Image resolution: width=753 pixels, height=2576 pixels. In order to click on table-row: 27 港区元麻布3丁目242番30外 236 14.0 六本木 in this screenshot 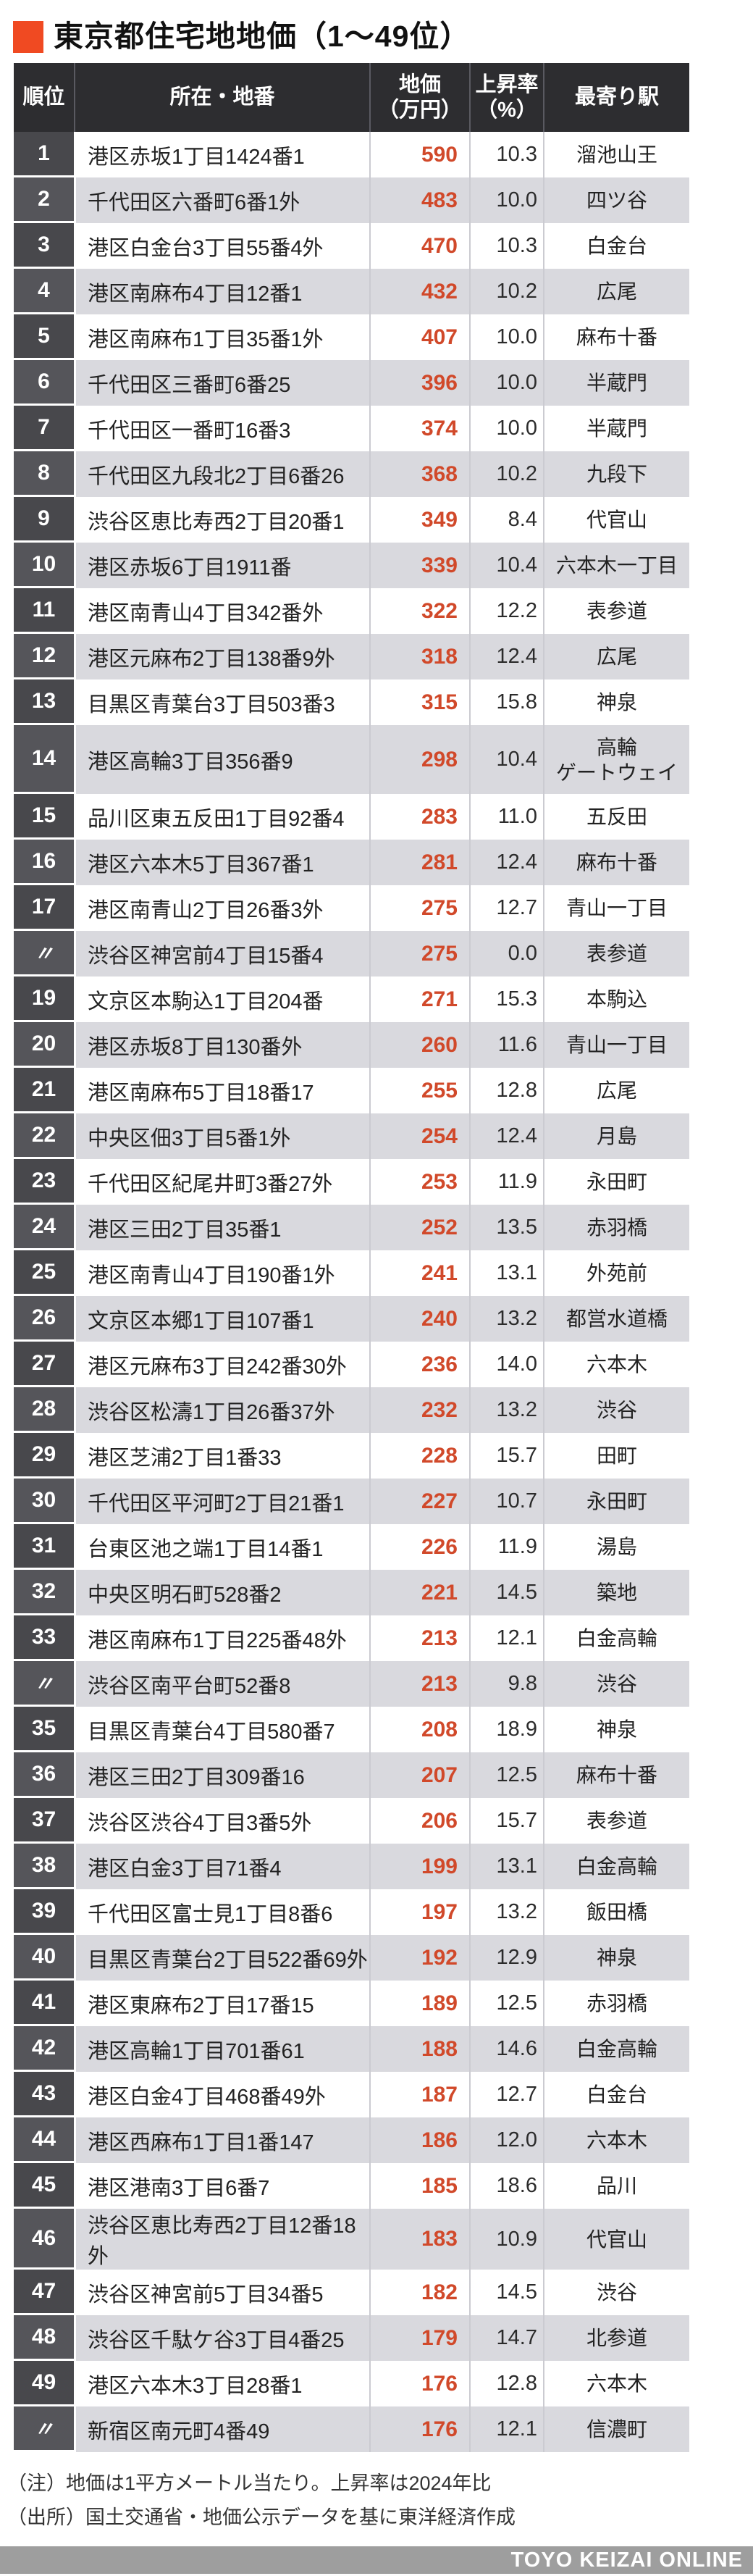, I will do `click(351, 1365)`.